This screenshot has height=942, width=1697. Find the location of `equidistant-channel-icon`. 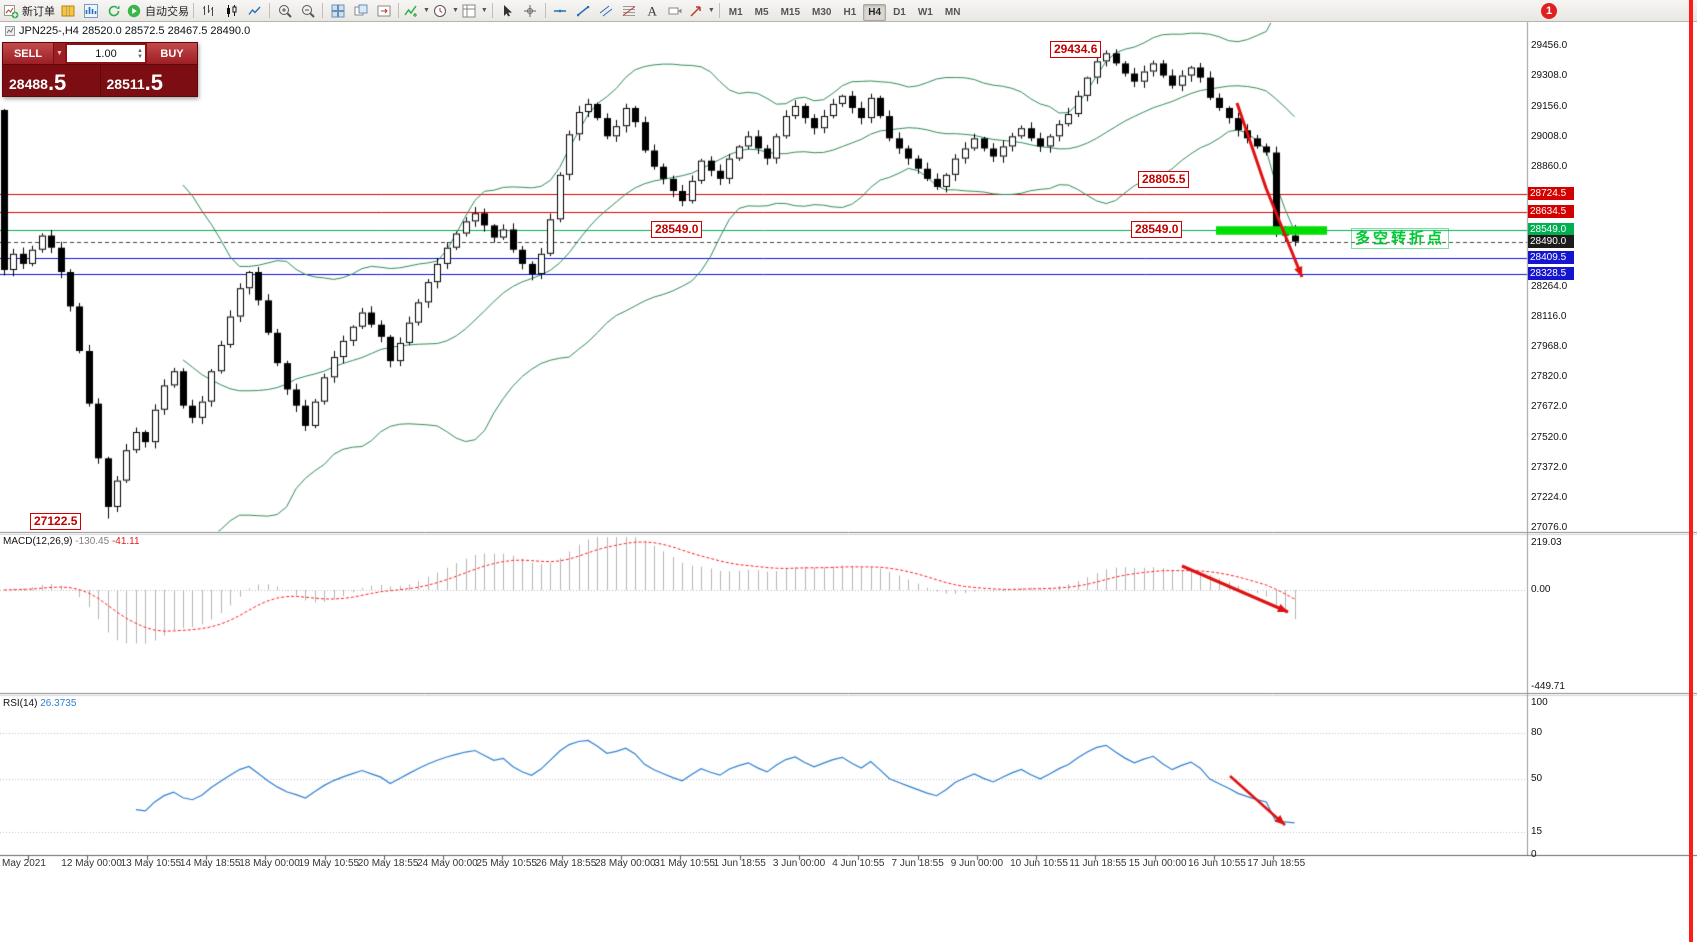

equidistant-channel-icon is located at coordinates (606, 11).